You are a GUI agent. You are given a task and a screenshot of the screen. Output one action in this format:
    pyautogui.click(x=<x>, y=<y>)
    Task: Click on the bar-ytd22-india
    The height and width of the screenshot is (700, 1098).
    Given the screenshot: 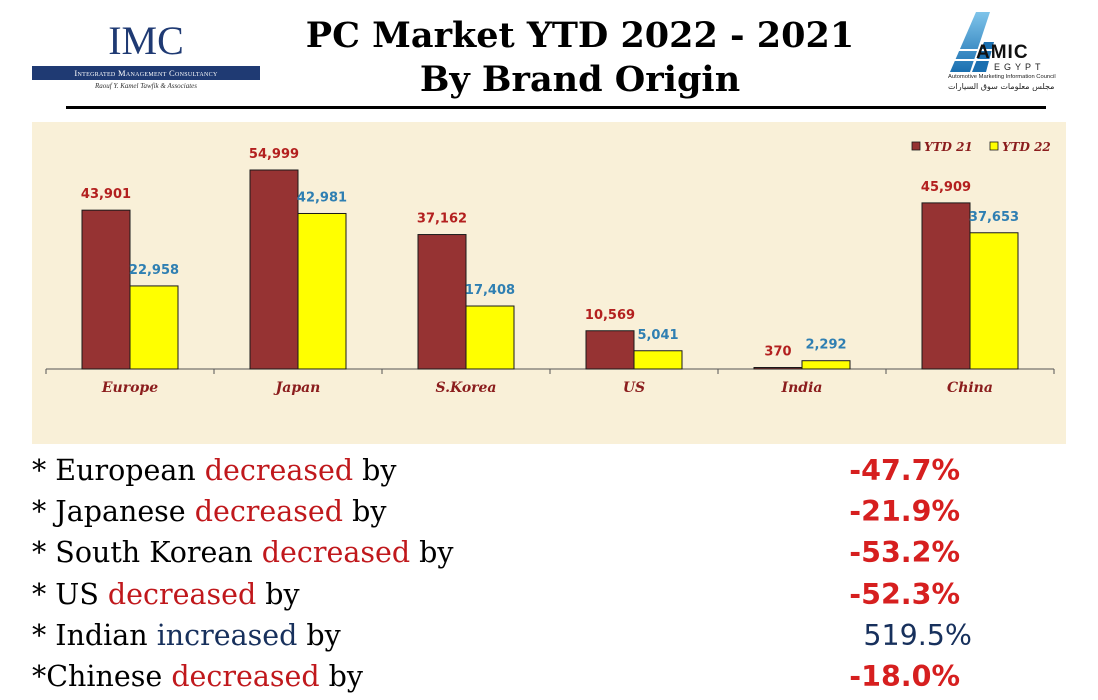 What is the action you would take?
    pyautogui.click(x=826, y=365)
    